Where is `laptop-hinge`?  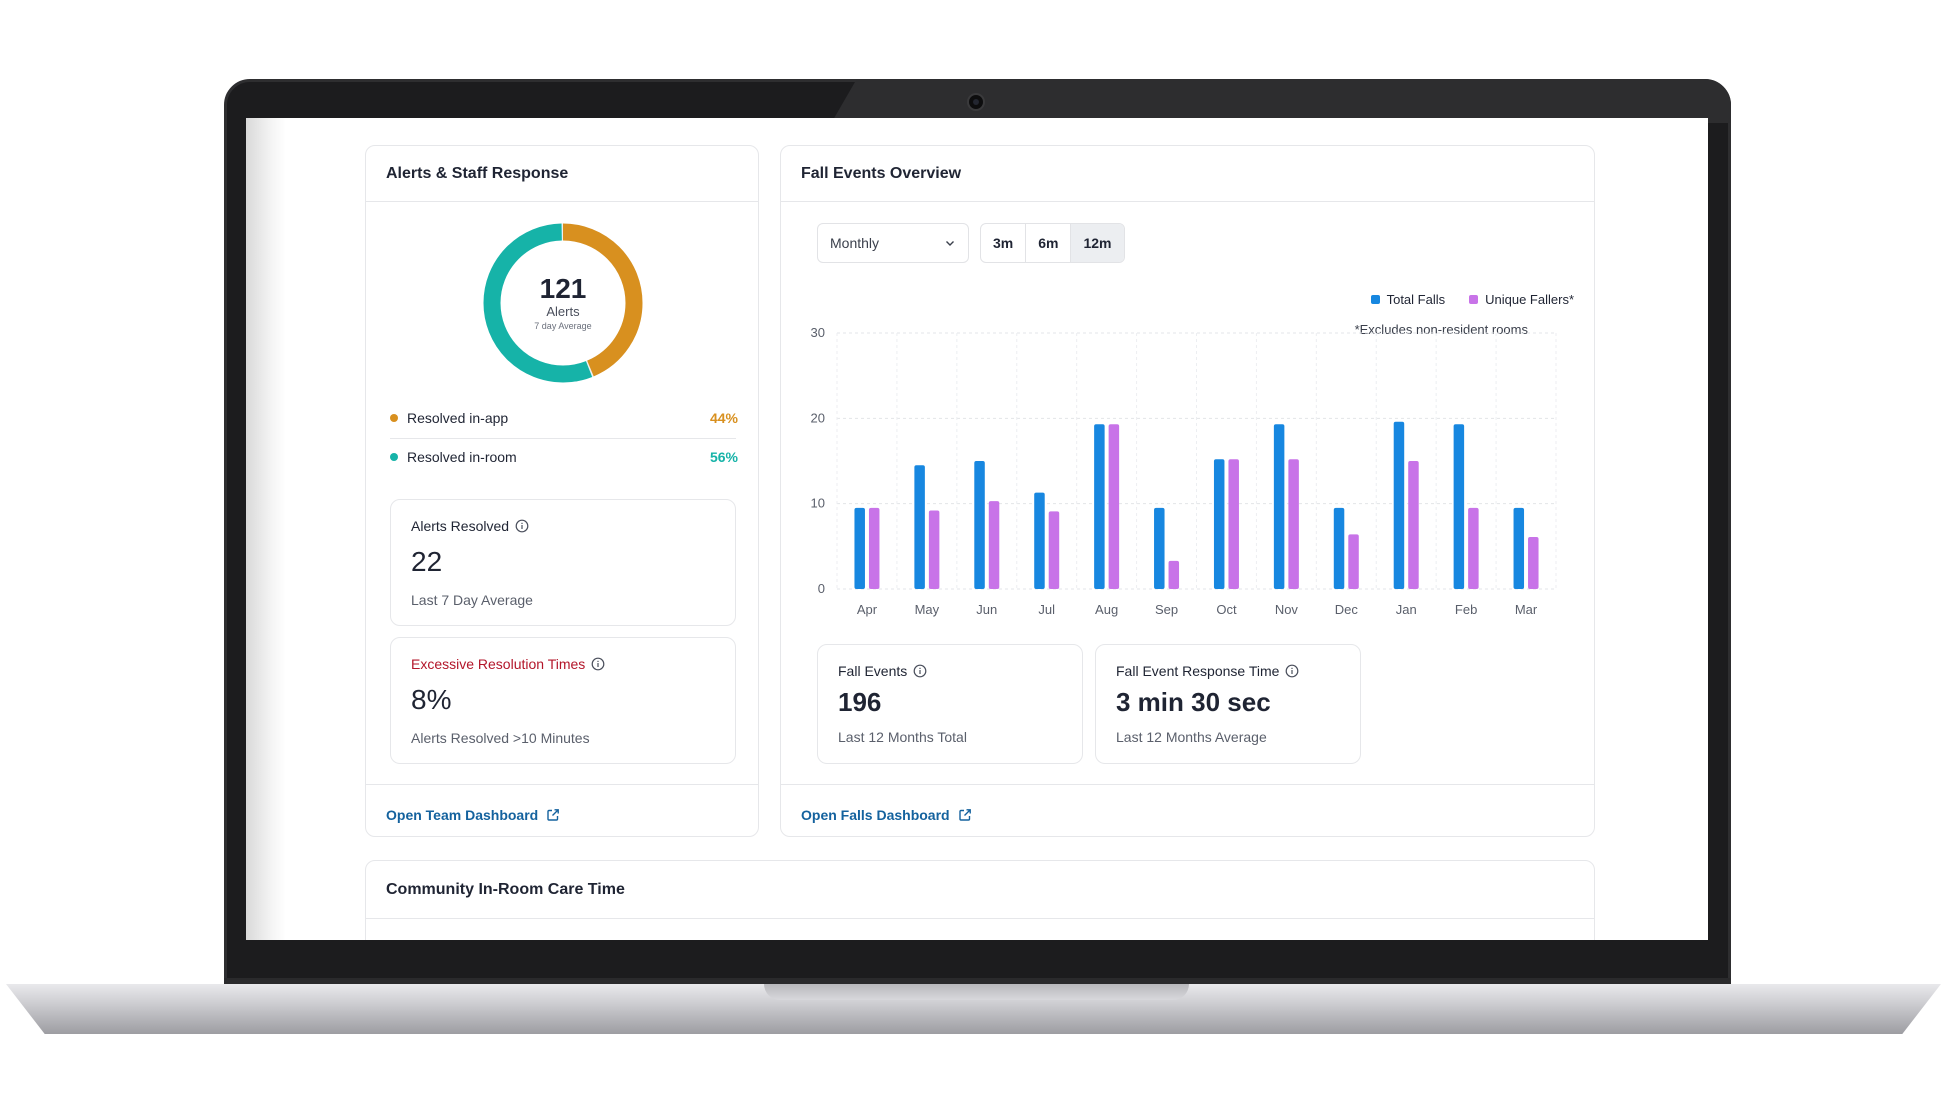
laptop-hinge is located at coordinates (977, 982).